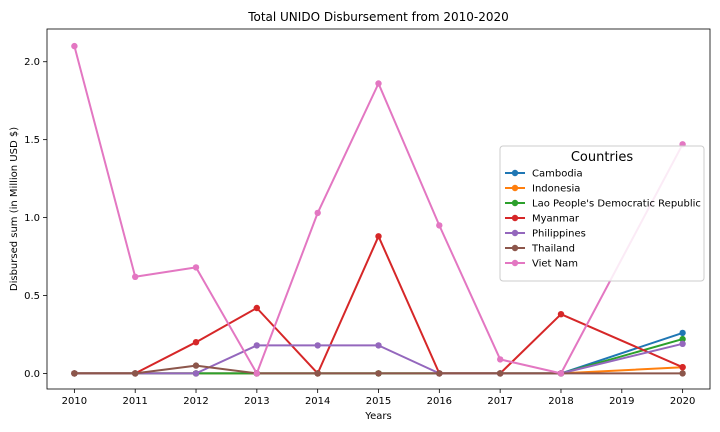 This screenshot has width=720, height=432. I want to click on x-tick-label: 2020, so click(682, 401).